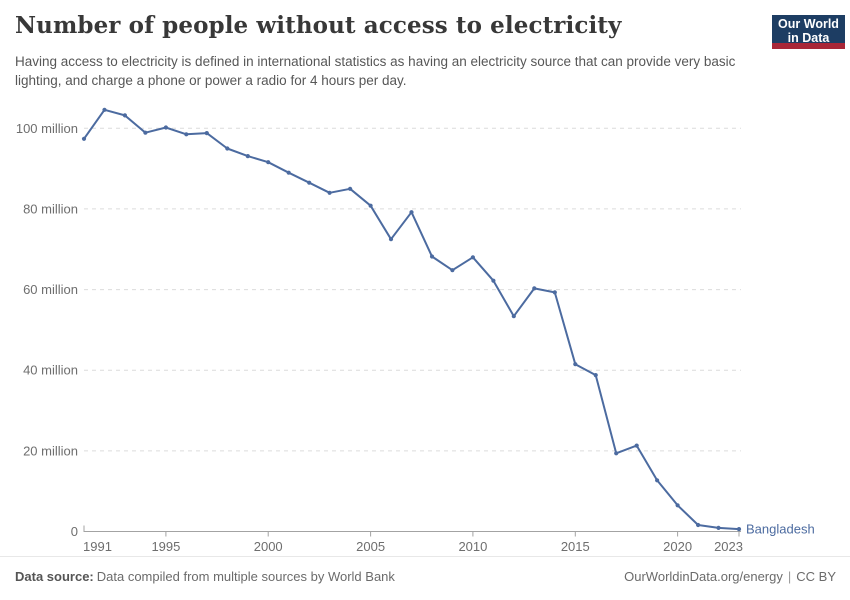 This screenshot has width=850, height=600. I want to click on license-label: CC BY, so click(816, 576).